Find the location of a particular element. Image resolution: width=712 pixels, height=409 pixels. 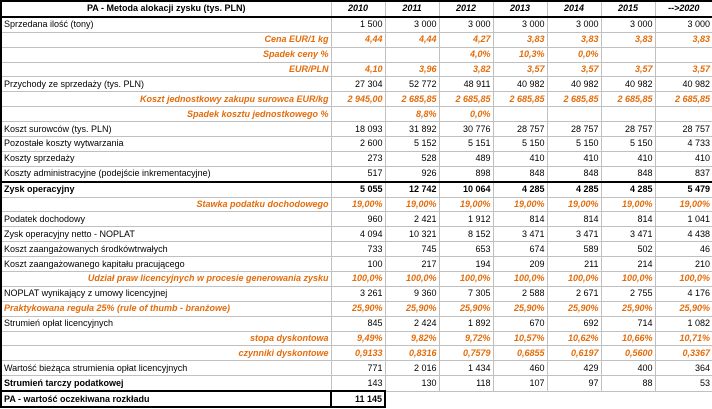

value-cell: 209 is located at coordinates (520, 264).